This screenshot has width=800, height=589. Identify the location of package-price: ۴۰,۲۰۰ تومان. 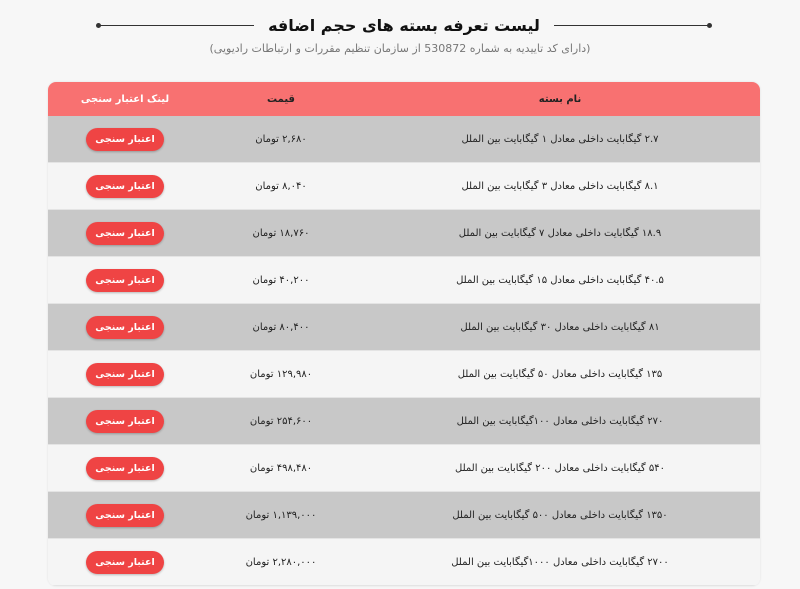
(281, 280).